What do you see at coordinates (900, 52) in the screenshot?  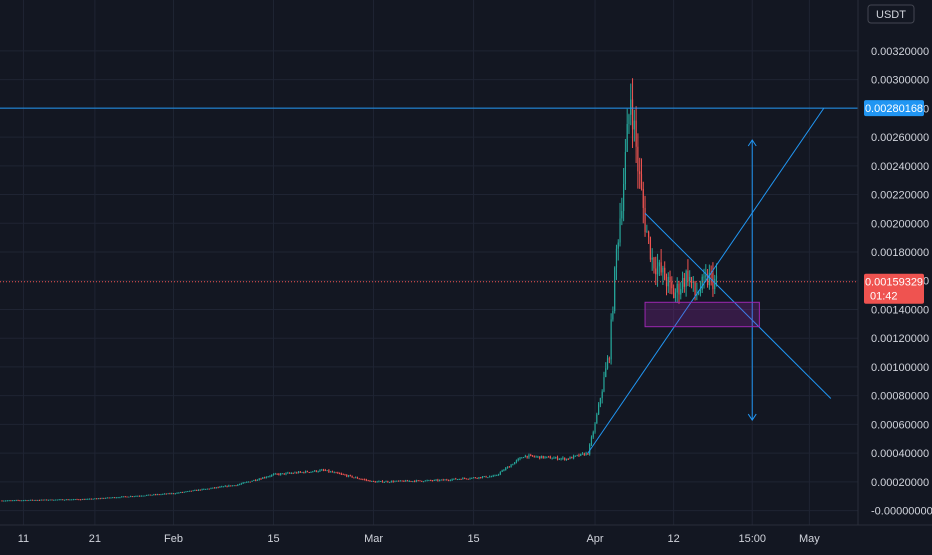 I see `y-tick-label: 0.00320000` at bounding box center [900, 52].